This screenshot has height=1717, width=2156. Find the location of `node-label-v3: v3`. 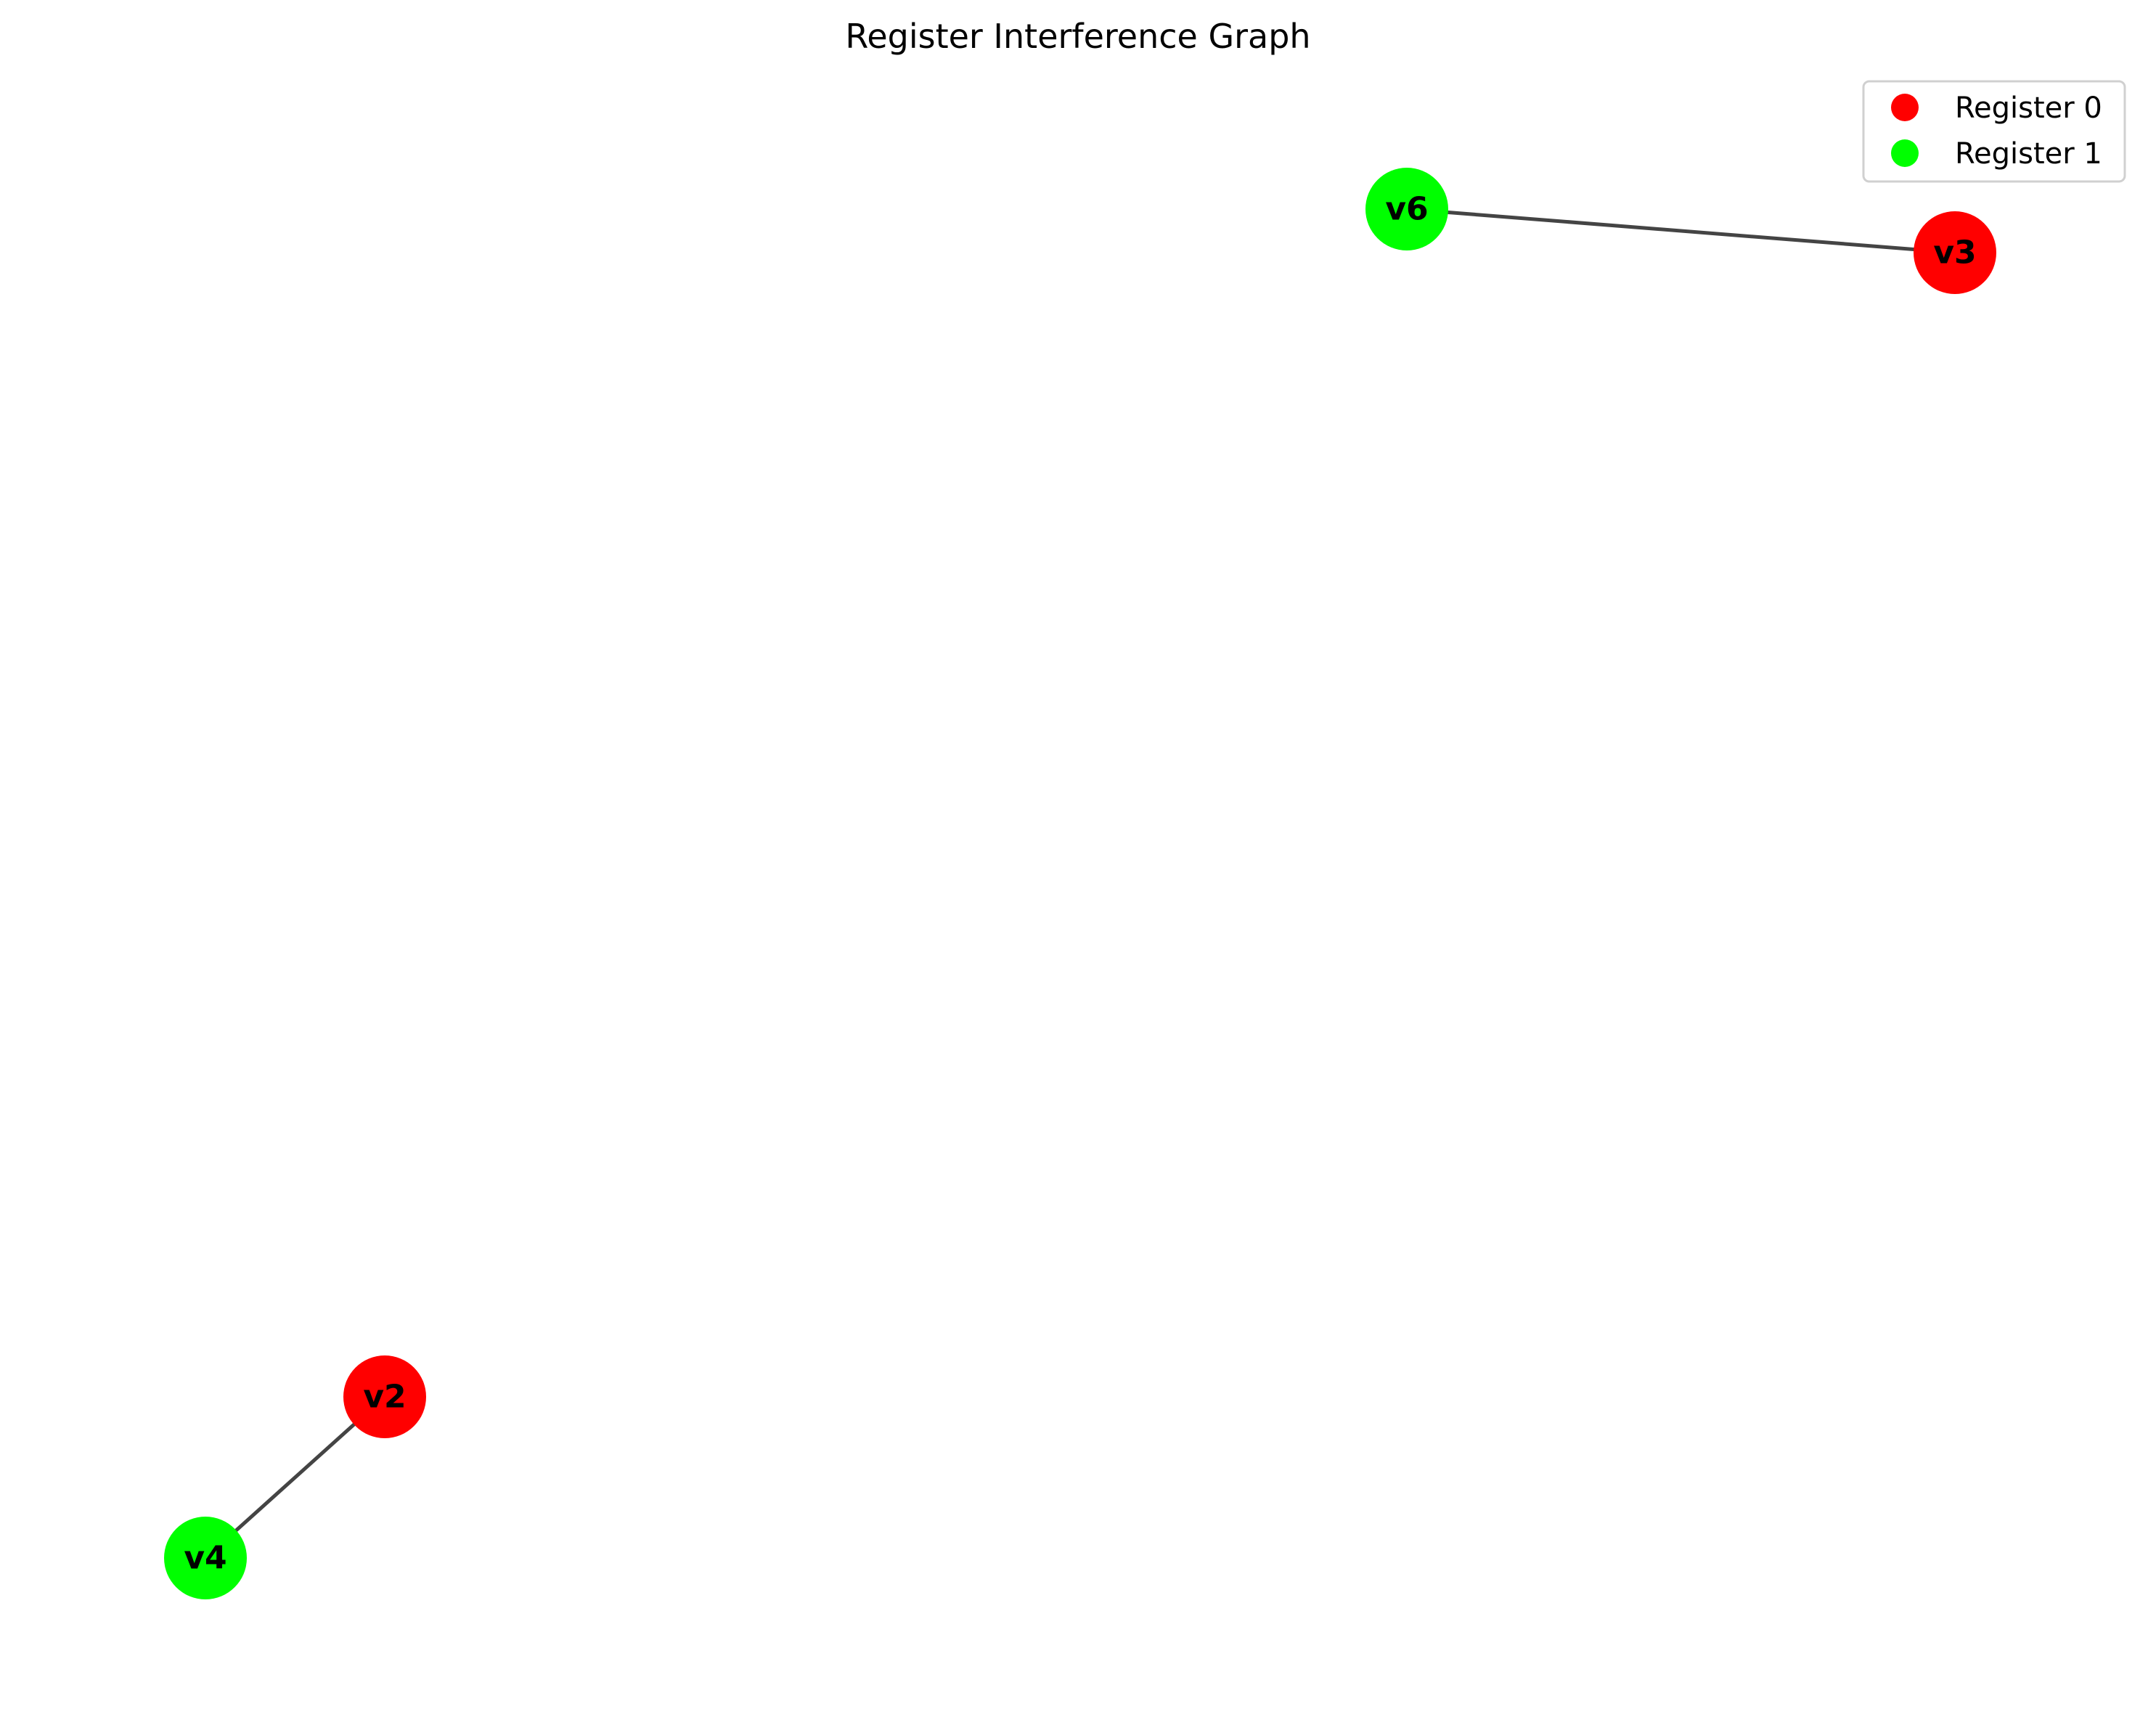

node-label-v3: v3 is located at coordinates (1955, 253).